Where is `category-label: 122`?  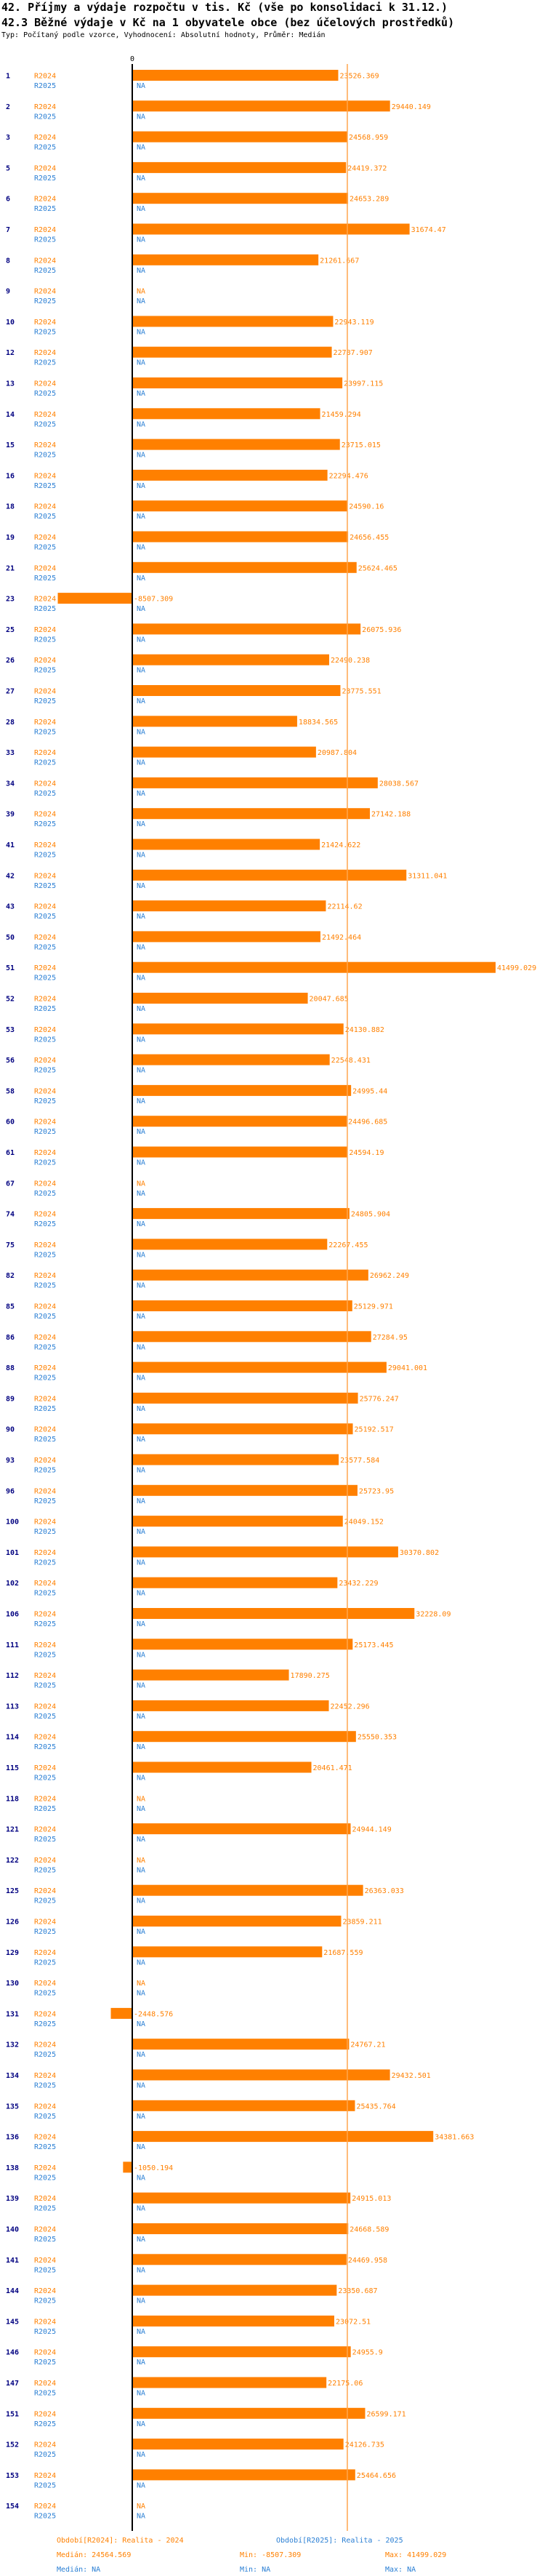
category-label: 122 is located at coordinates (13, 1861).